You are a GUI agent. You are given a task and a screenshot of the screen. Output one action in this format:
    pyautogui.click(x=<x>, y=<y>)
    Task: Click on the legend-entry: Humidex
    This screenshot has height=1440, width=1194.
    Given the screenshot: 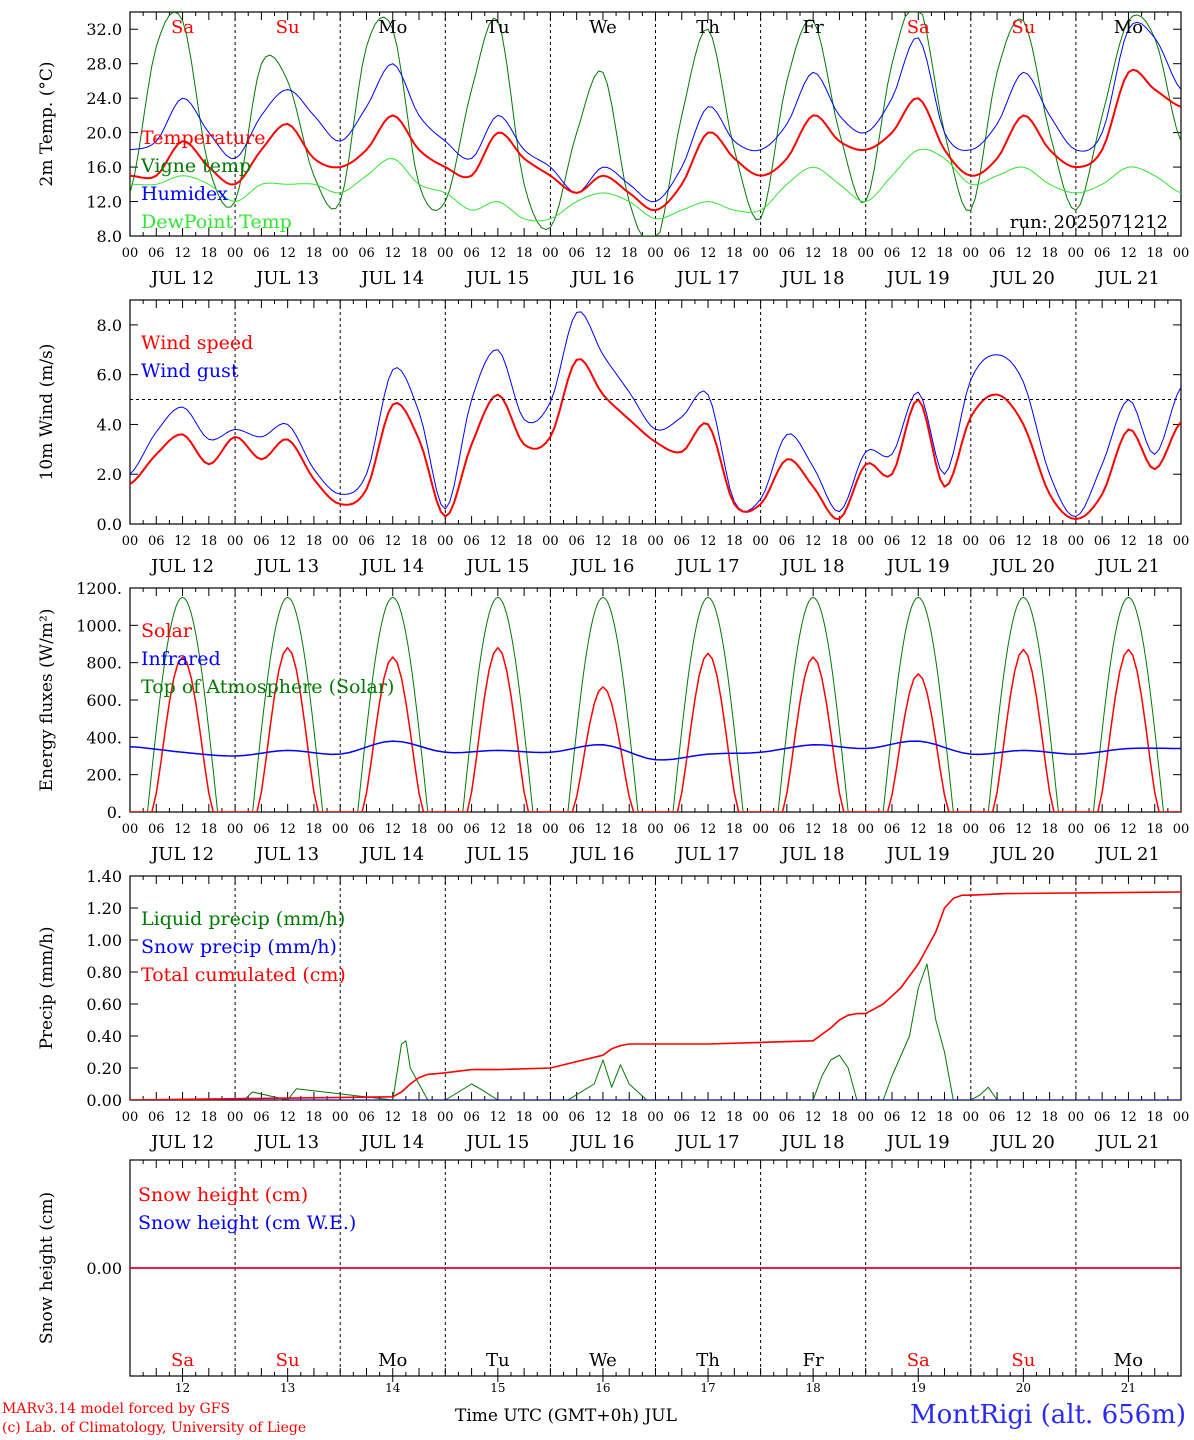 What is the action you would take?
    pyautogui.click(x=184, y=194)
    